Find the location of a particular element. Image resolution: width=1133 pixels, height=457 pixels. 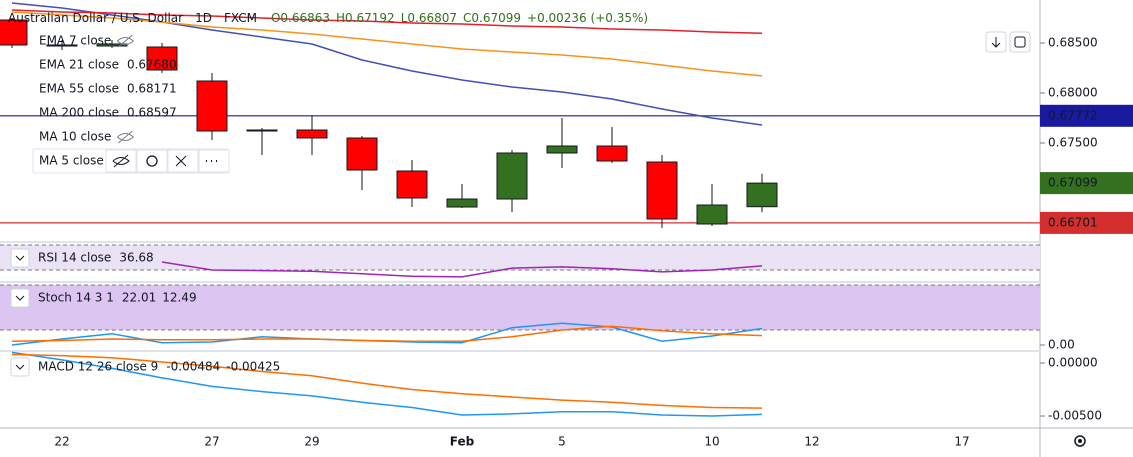

legend-value: 0.68597 is located at coordinates (152, 113).